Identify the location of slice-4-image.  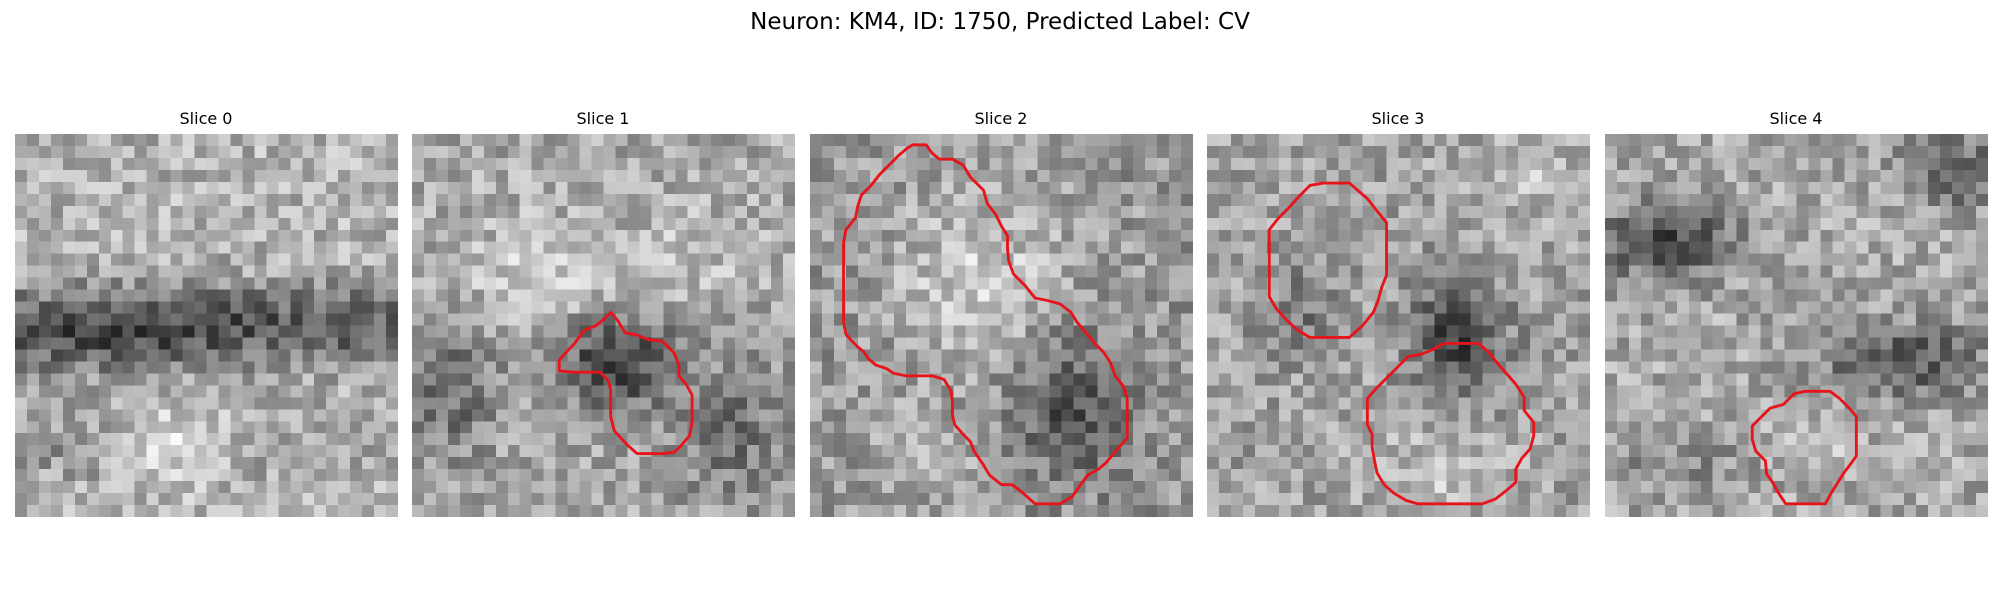
(1796, 325).